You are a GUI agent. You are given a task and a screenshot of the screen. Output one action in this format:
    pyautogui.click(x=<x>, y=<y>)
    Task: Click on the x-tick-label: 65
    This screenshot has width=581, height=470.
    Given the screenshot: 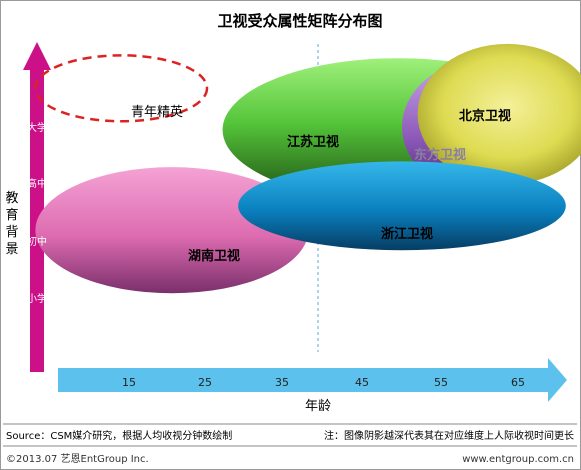 What is the action you would take?
    pyautogui.click(x=518, y=382)
    